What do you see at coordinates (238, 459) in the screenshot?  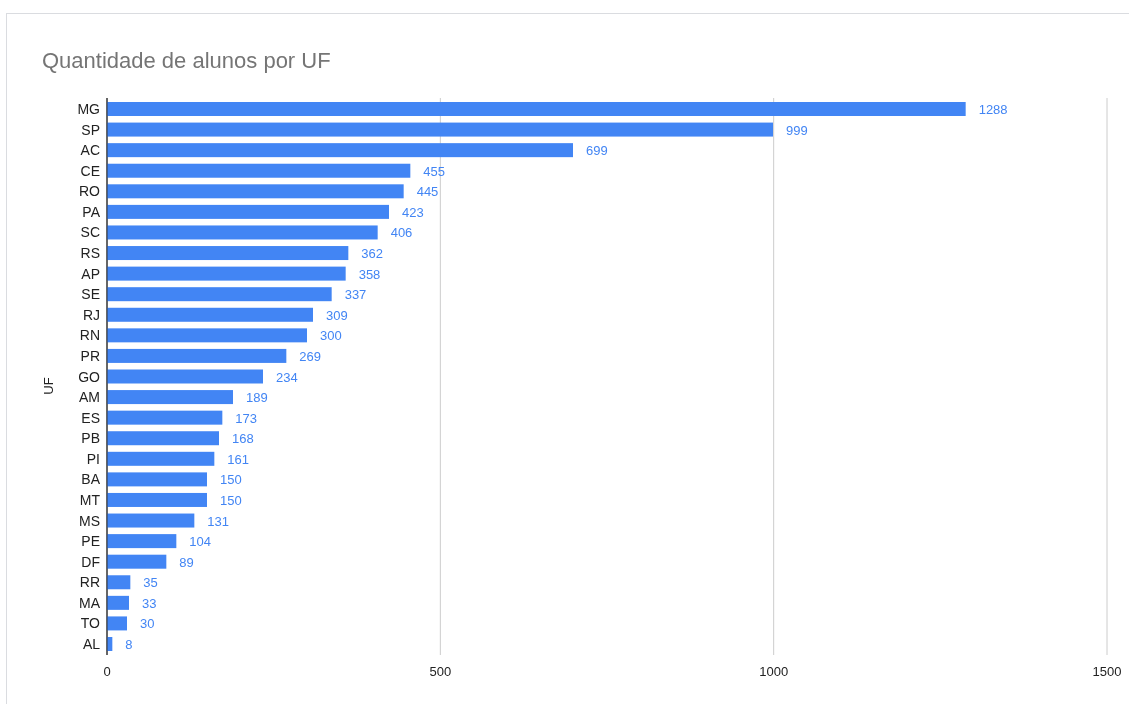 I see `data-label: 161` at bounding box center [238, 459].